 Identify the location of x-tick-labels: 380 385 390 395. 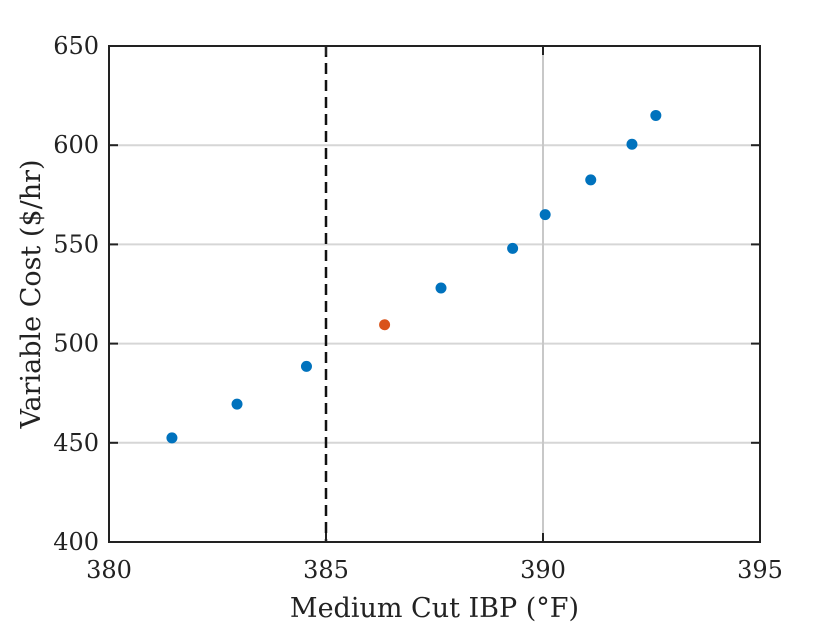
(434, 570).